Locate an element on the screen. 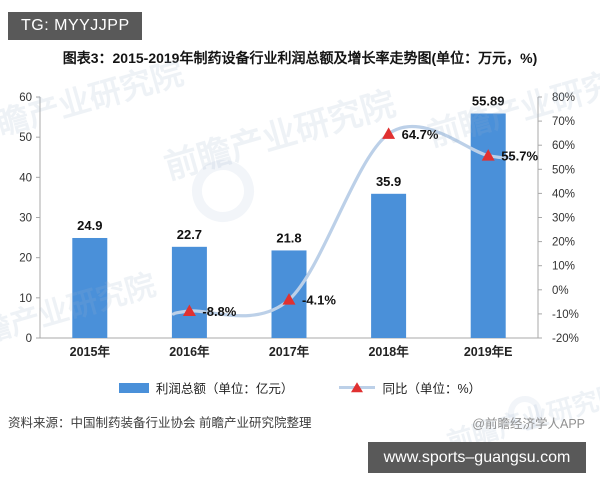 Image resolution: width=600 pixels, height=480 pixels. triangle-marker-icon is located at coordinates (357, 386).